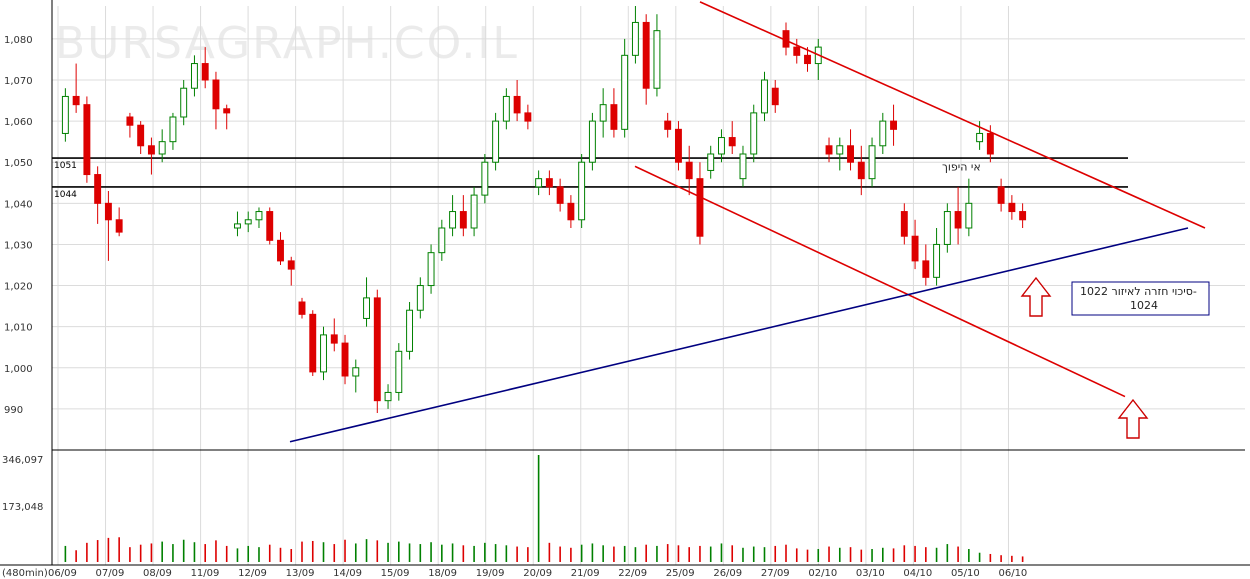  I want to click on x-tick-label: 26/09, so click(727, 573).